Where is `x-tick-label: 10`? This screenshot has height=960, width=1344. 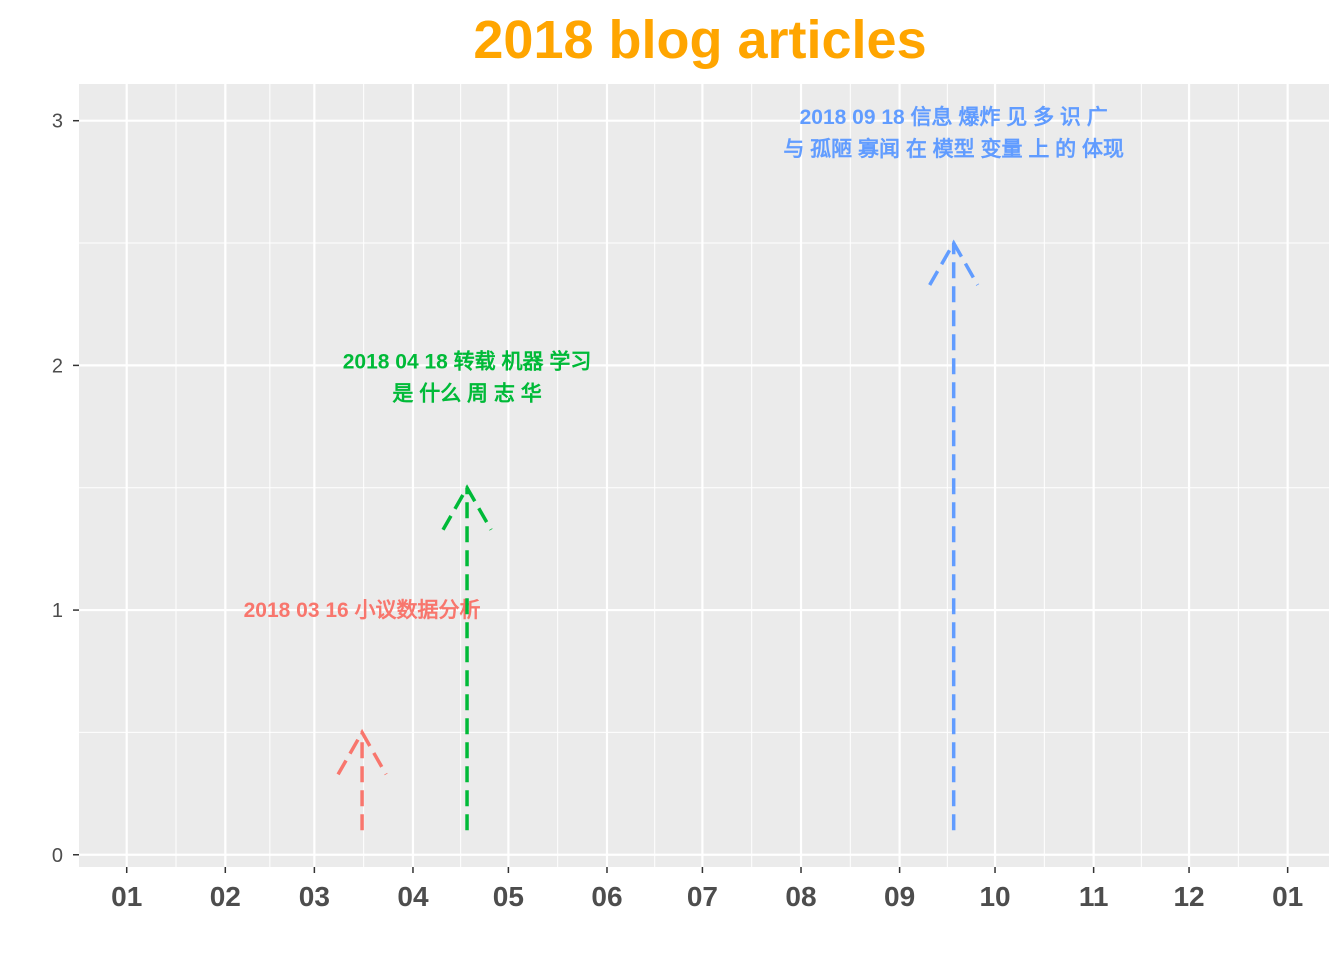 x-tick-label: 10 is located at coordinates (994, 896).